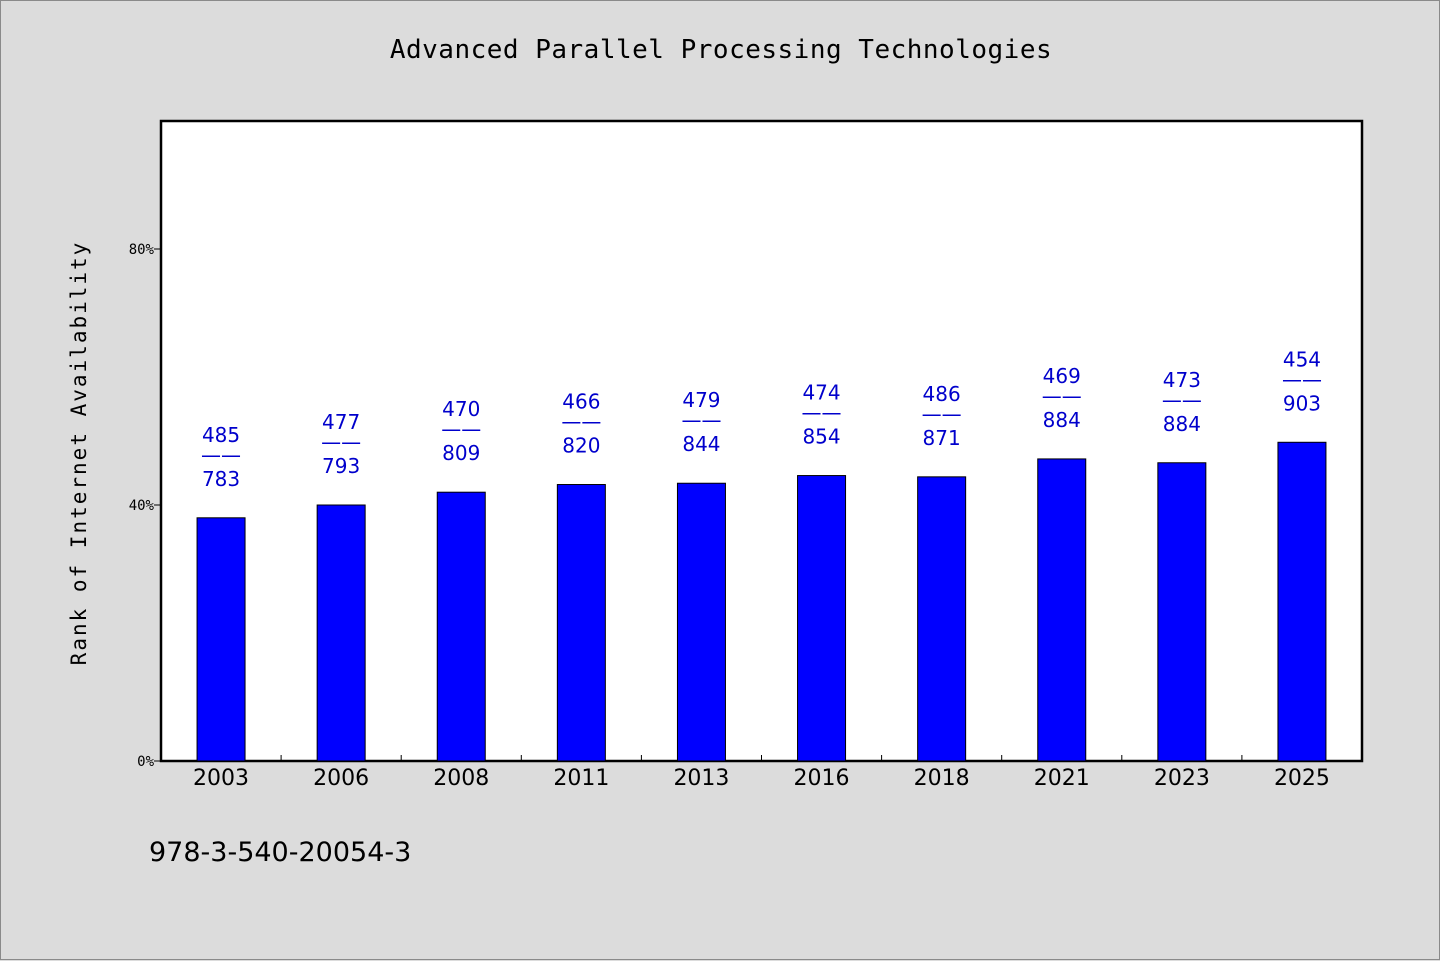  Describe the element at coordinates (145, 762) in the screenshot. I see `y-tick-label: 0%` at that location.